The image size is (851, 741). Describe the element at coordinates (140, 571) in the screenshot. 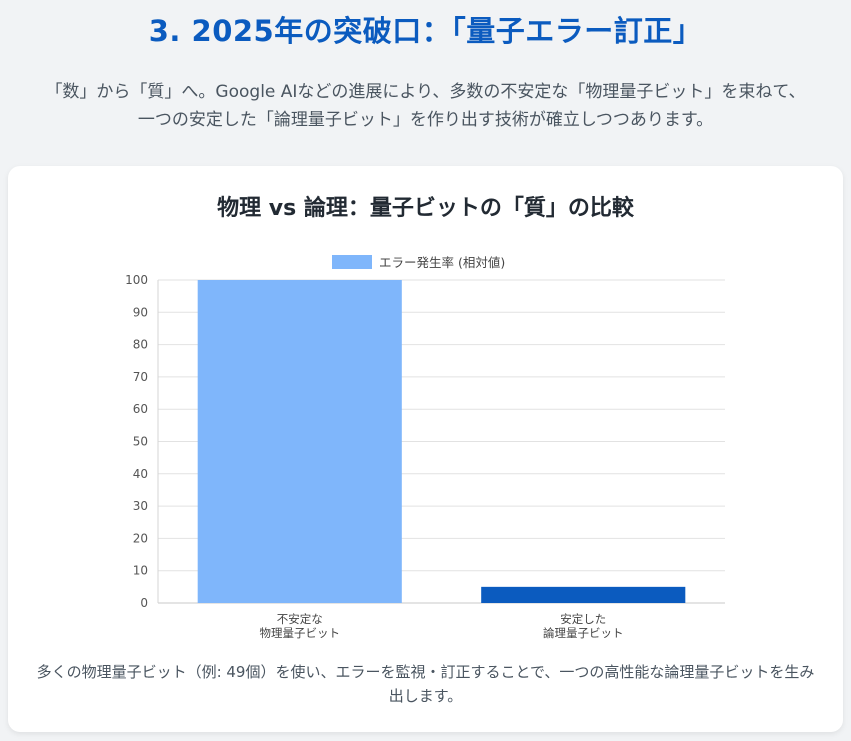

I see `y-tick-label: 10` at that location.